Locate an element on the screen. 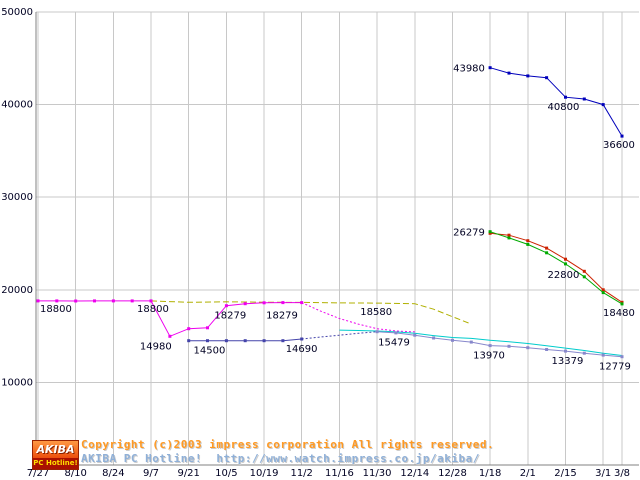 The width and height of the screenshot is (640, 480). data-label: 13970 is located at coordinates (489, 356).